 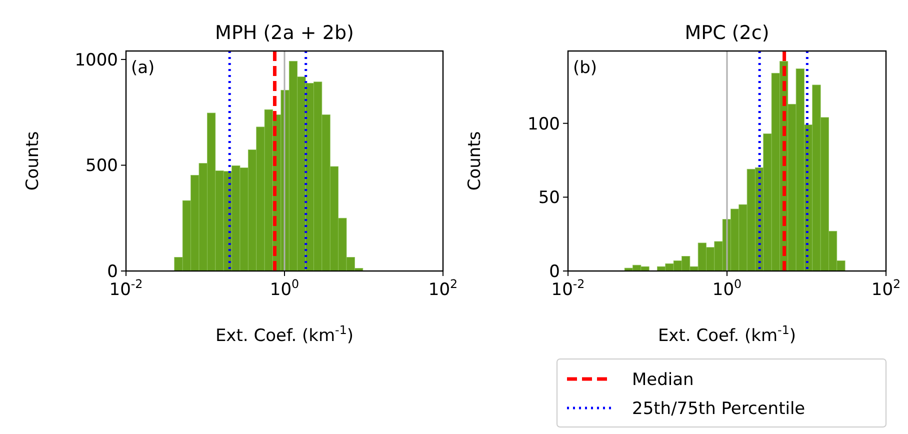 What do you see at coordinates (549, 198) in the screenshot?
I see `y-tick-label: 50` at bounding box center [549, 198].